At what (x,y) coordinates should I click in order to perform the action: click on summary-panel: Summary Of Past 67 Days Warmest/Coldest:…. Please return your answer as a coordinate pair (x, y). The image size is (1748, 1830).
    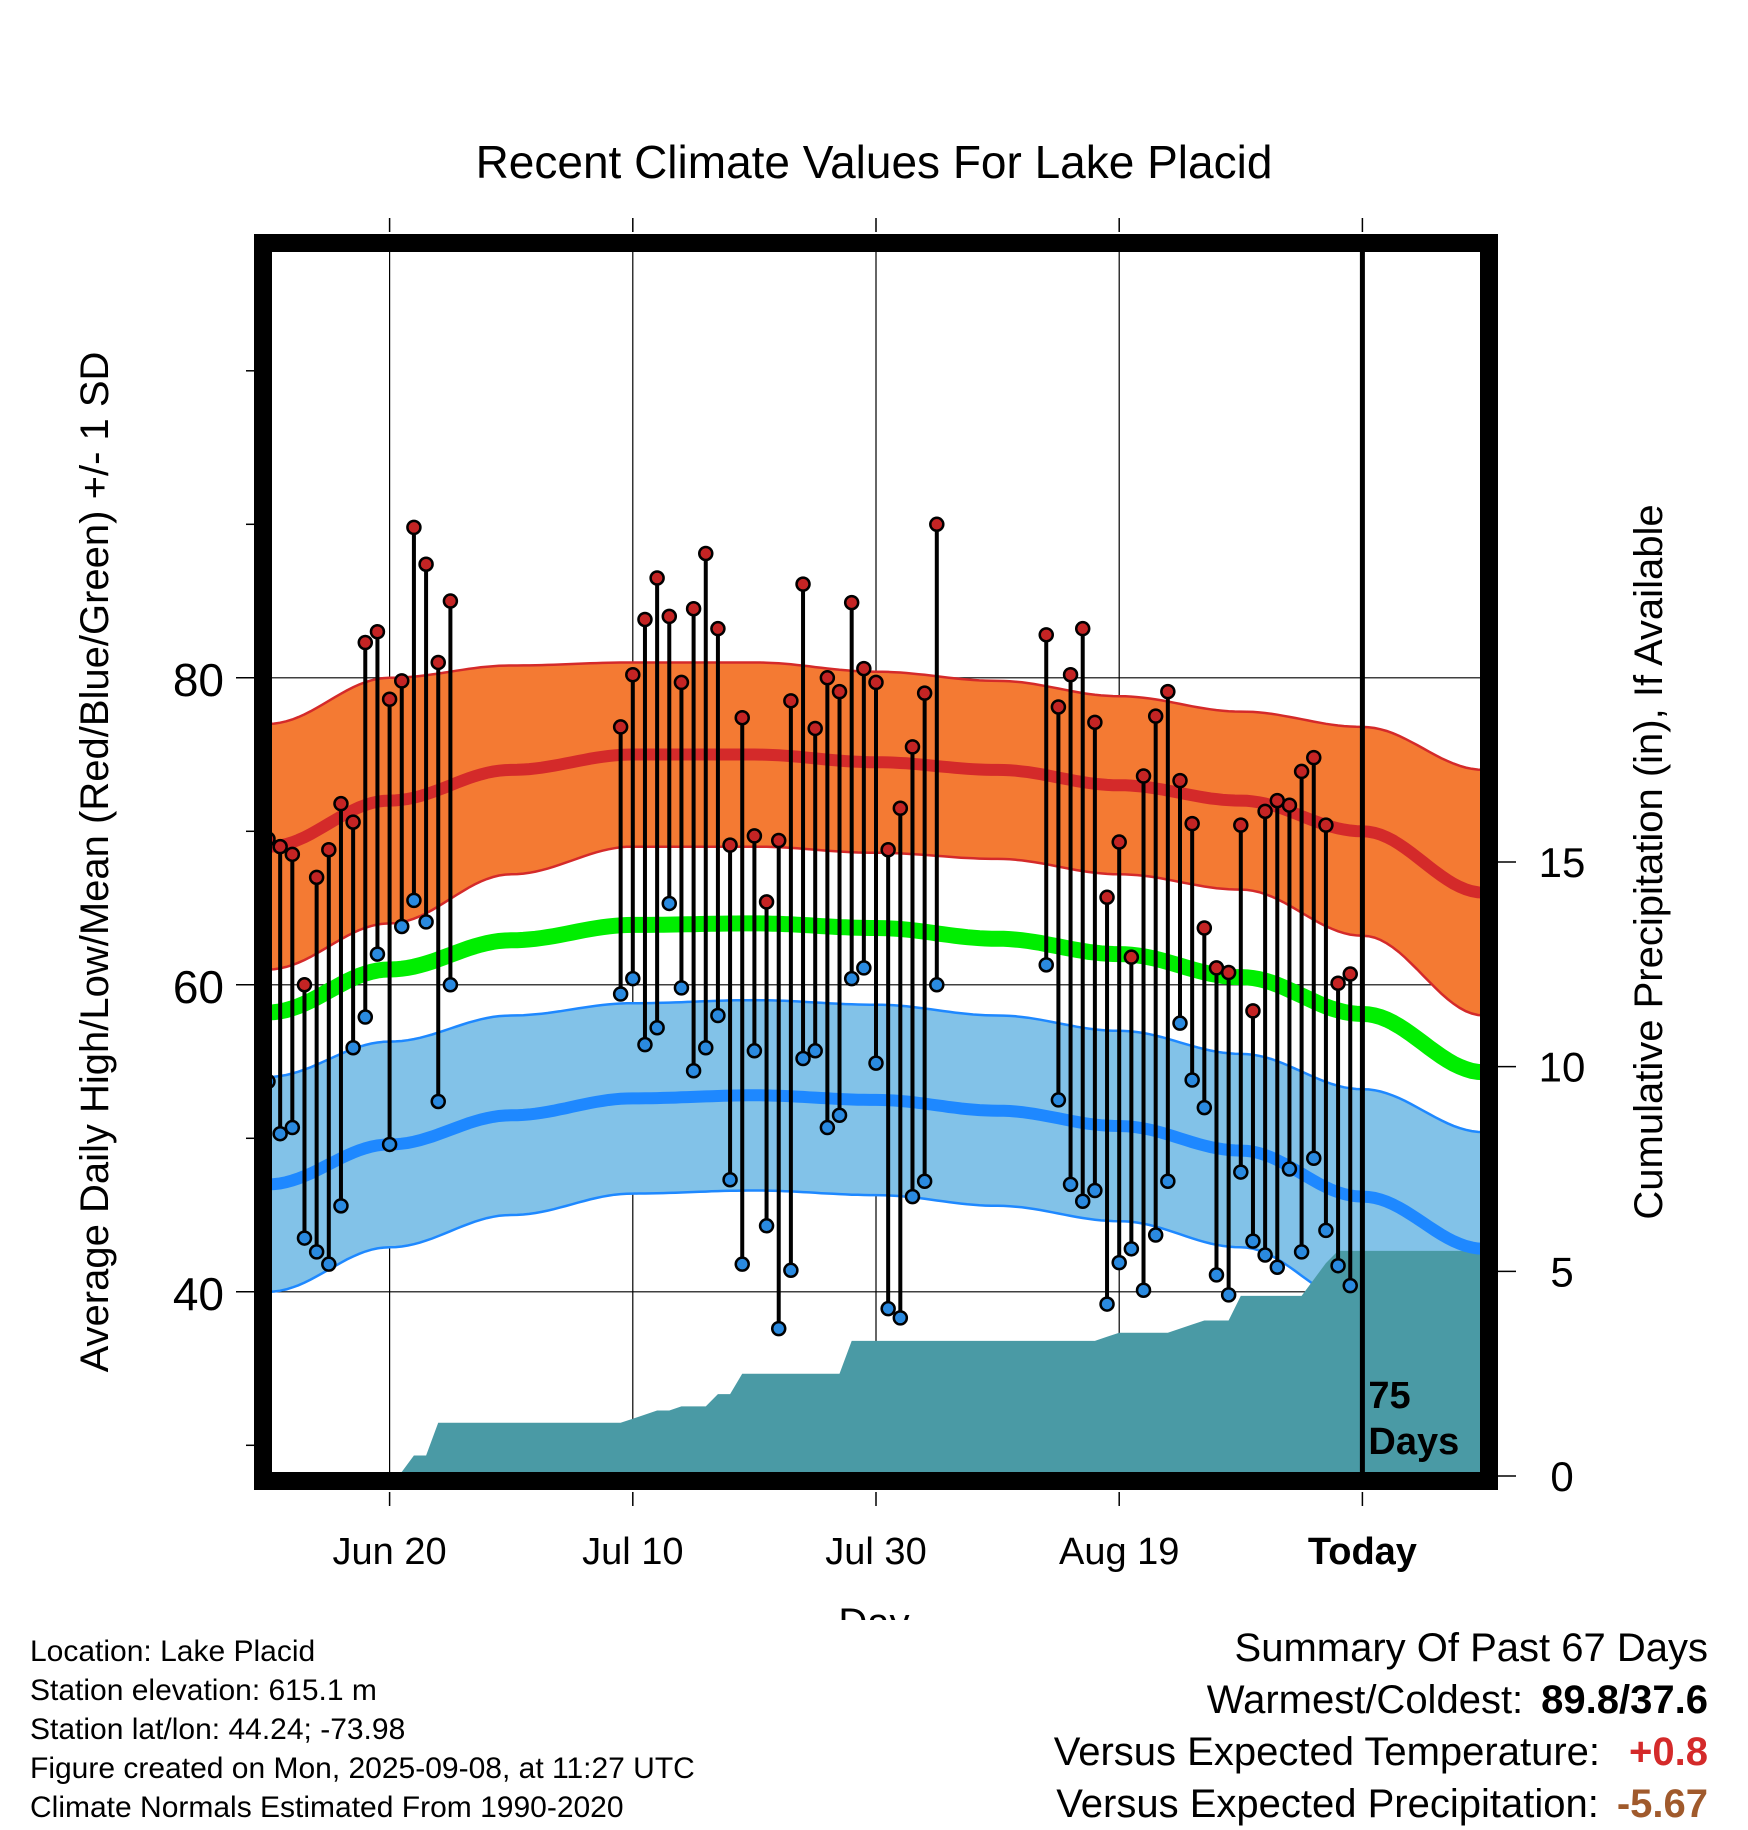
    Looking at the image, I should click on (1381, 1726).